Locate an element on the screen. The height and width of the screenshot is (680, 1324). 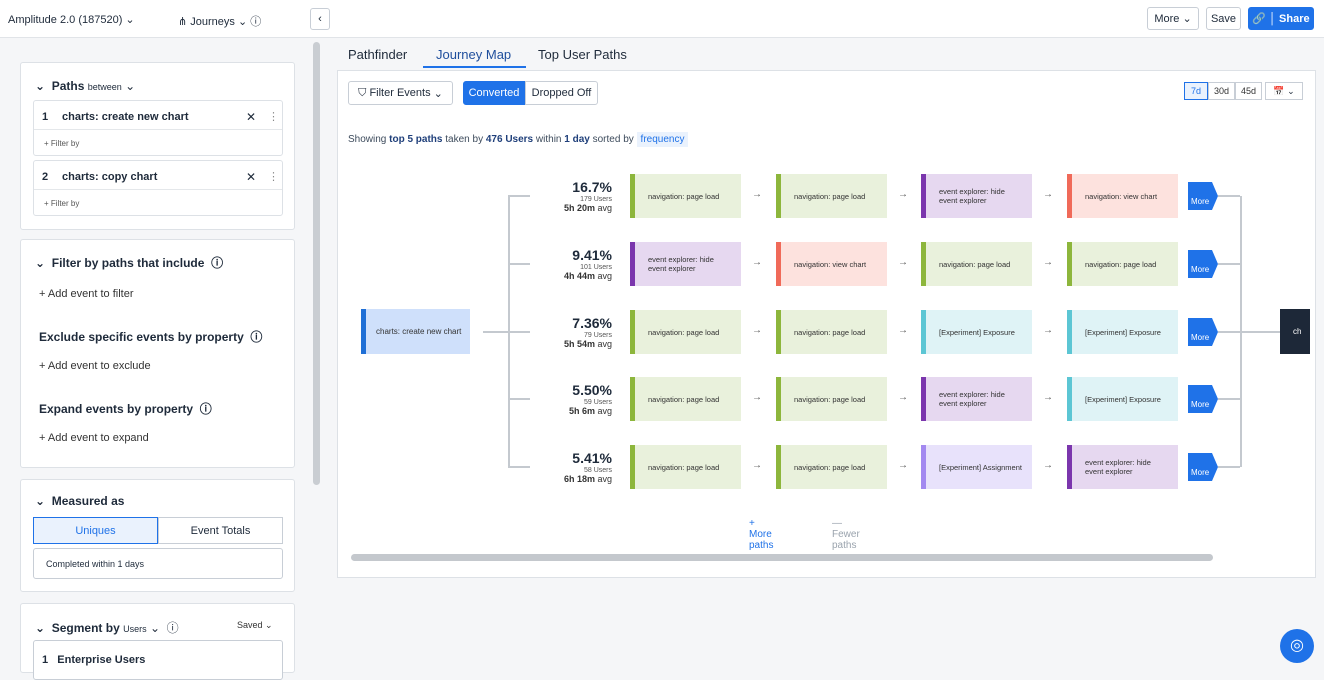
completed-within: Completed within 1 days is located at coordinates (158, 563).